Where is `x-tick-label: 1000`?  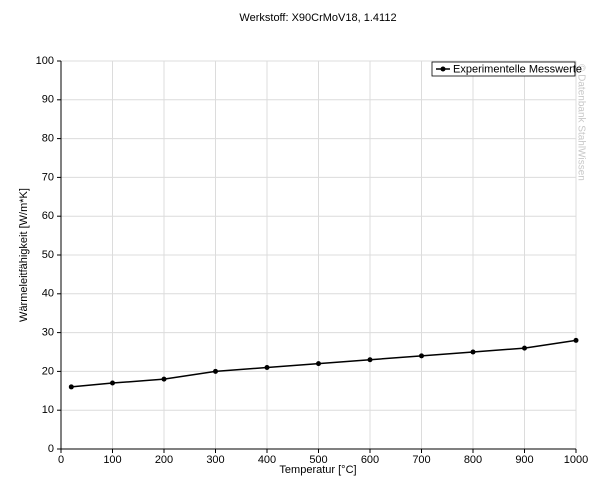 x-tick-label: 1000 is located at coordinates (576, 460).